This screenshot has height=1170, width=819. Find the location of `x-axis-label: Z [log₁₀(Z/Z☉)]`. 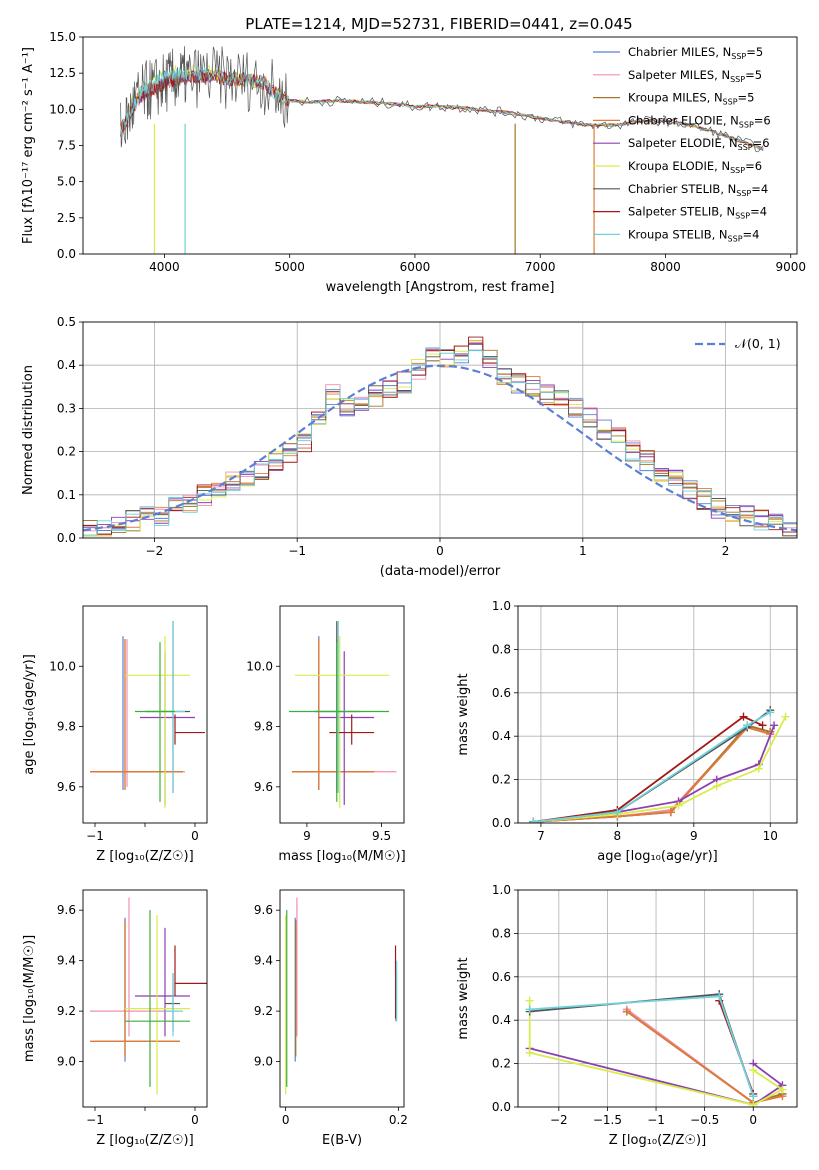

x-axis-label: Z [log₁₀(Z/Z☉)] is located at coordinates (657, 1140).